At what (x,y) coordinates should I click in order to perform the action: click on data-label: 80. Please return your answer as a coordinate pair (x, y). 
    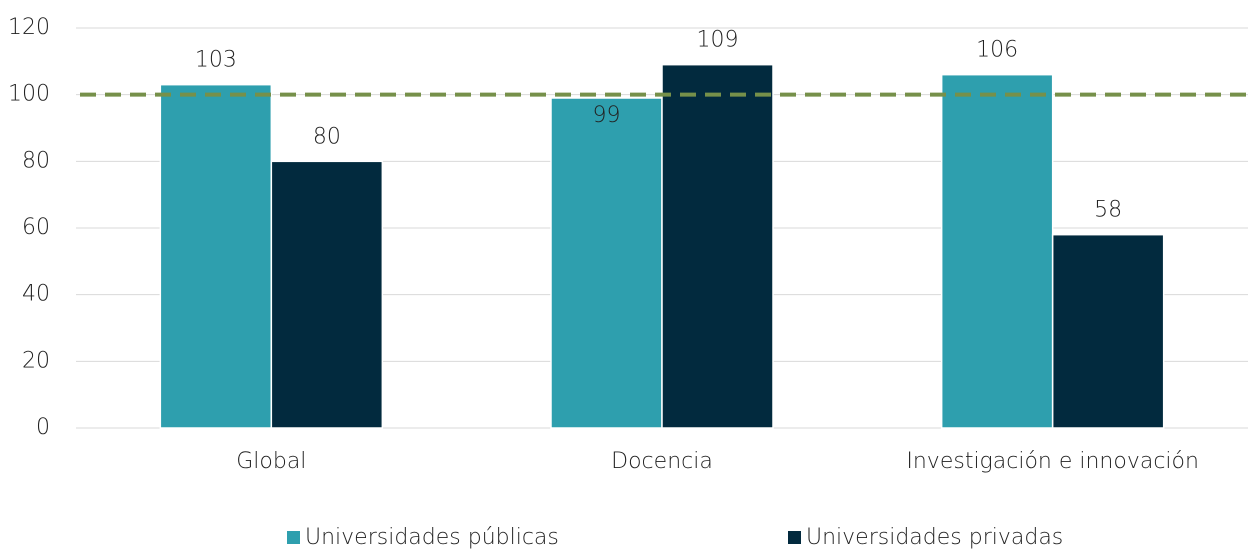
    Looking at the image, I should click on (327, 136).